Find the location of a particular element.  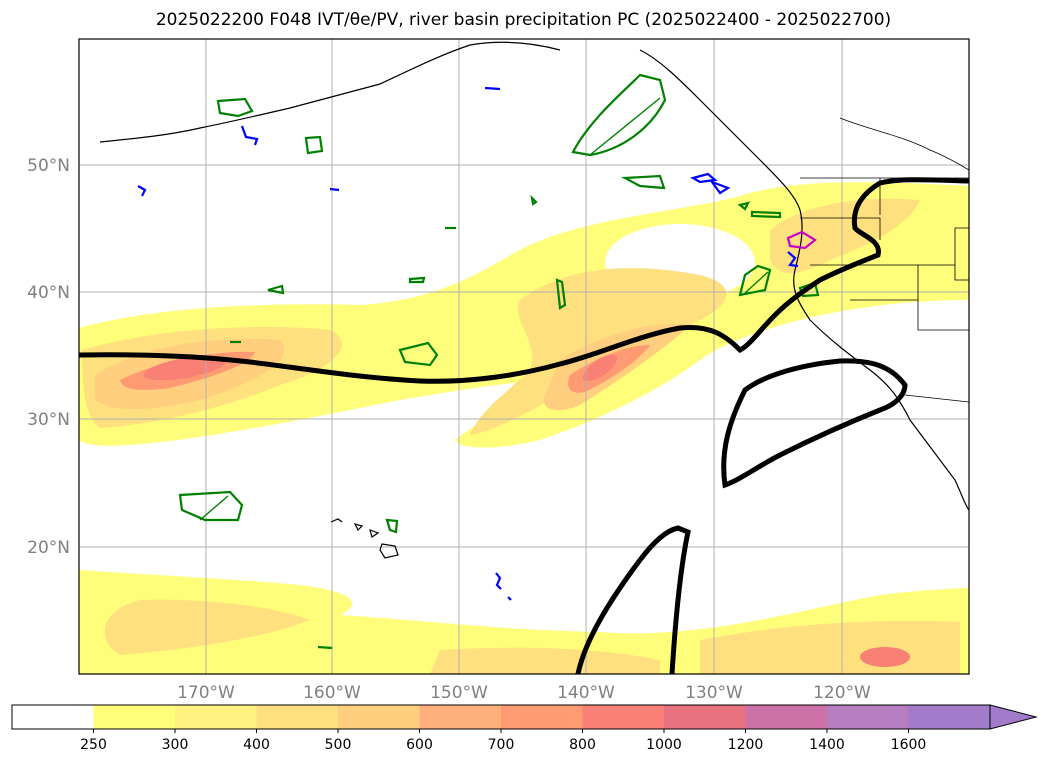

pv-magenta-contour is located at coordinates (801, 240).